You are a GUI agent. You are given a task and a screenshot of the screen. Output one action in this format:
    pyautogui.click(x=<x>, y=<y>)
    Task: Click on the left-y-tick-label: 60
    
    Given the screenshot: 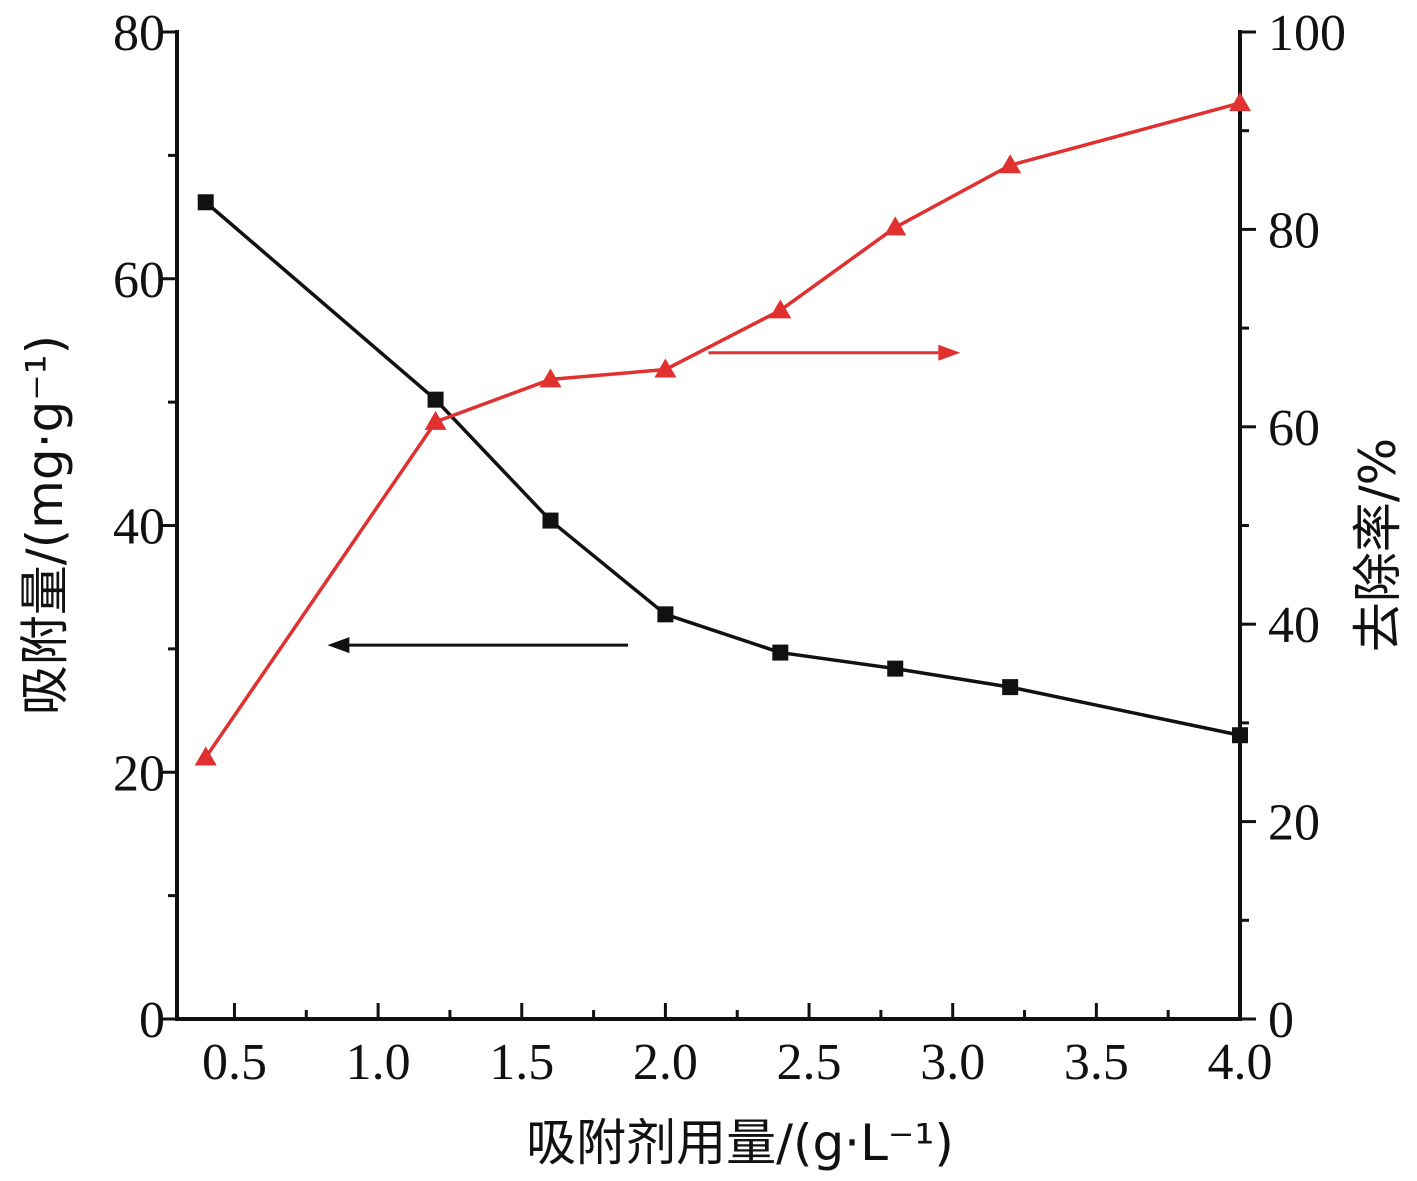 What is the action you would take?
    pyautogui.click(x=139, y=280)
    